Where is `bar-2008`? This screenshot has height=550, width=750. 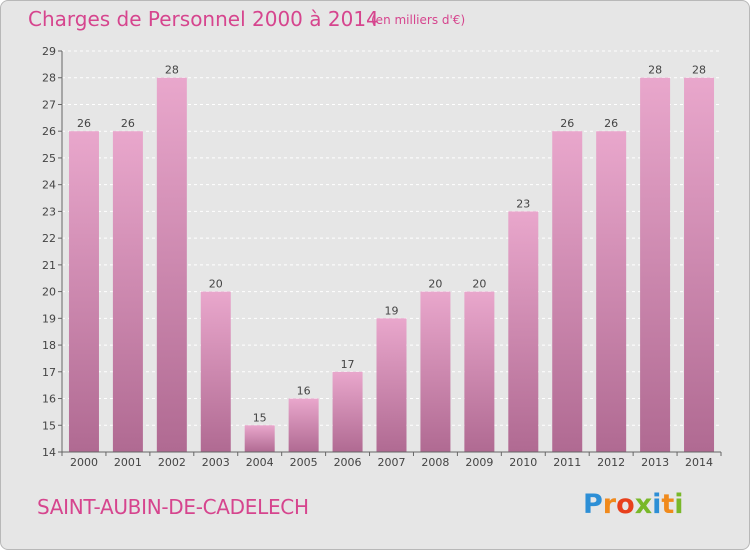
bar-2008 is located at coordinates (435, 371).